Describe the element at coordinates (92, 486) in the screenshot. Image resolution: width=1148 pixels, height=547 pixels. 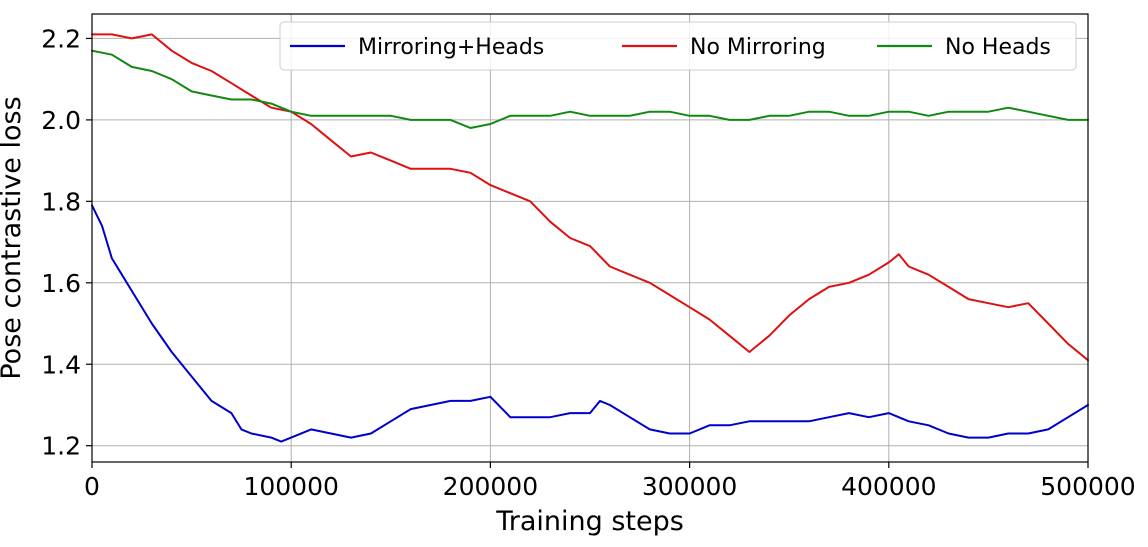
I see `x-tick-label: 0` at that location.